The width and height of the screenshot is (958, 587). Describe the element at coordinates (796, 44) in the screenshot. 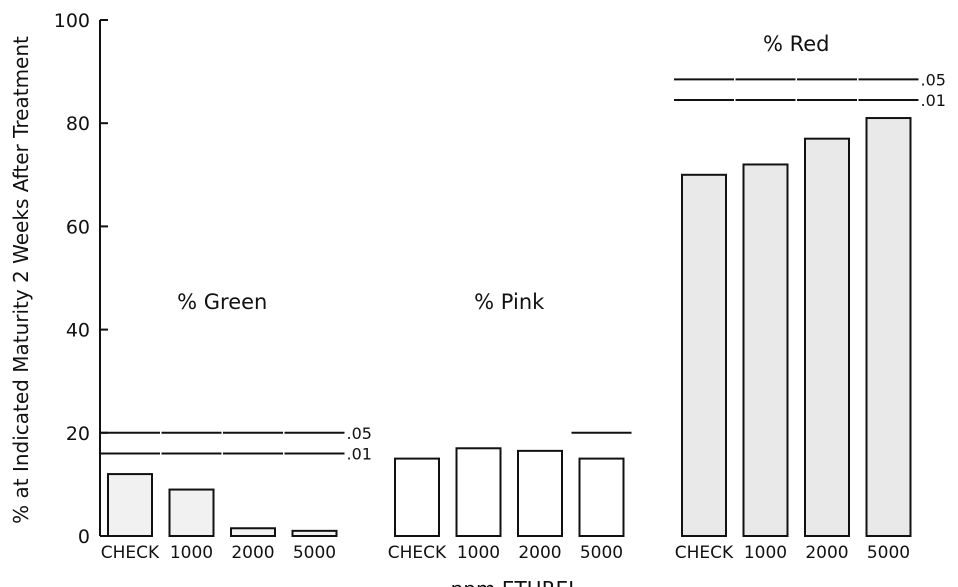

I see `group-title: % Red` at that location.